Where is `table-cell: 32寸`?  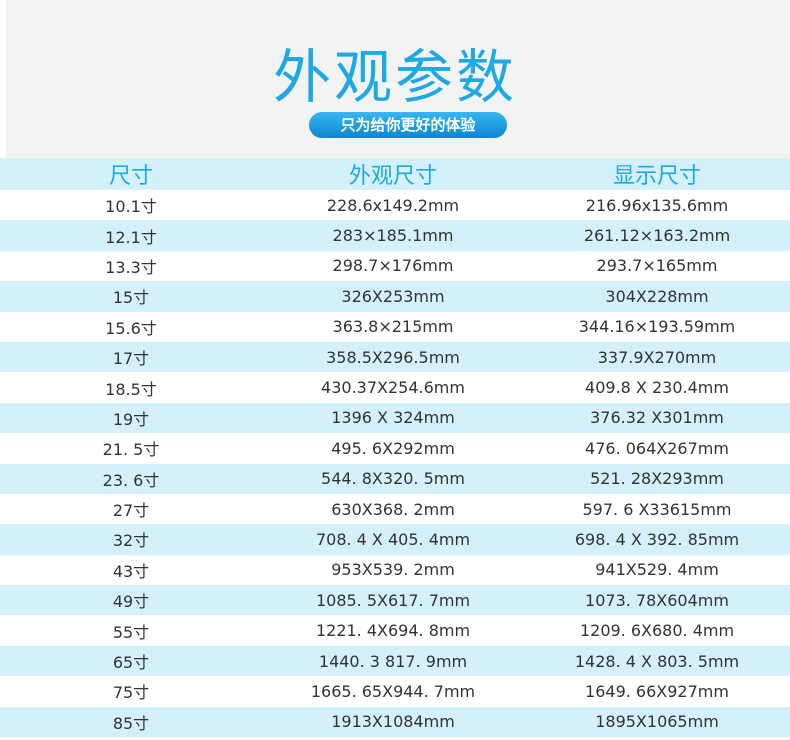
table-cell: 32寸 is located at coordinates (131, 539).